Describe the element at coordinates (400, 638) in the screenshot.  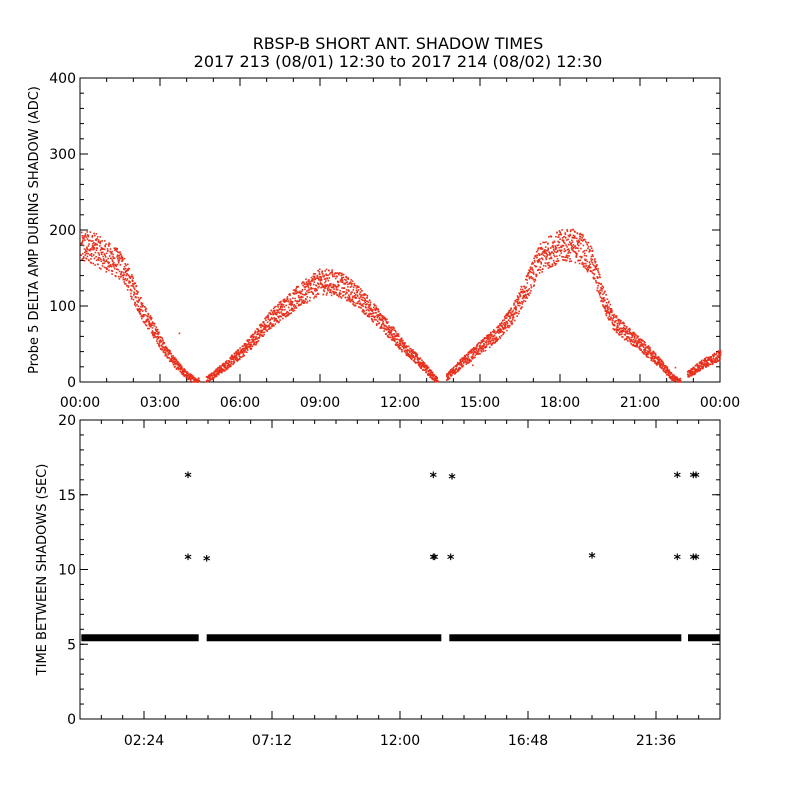
I see `baseline-markers` at that location.